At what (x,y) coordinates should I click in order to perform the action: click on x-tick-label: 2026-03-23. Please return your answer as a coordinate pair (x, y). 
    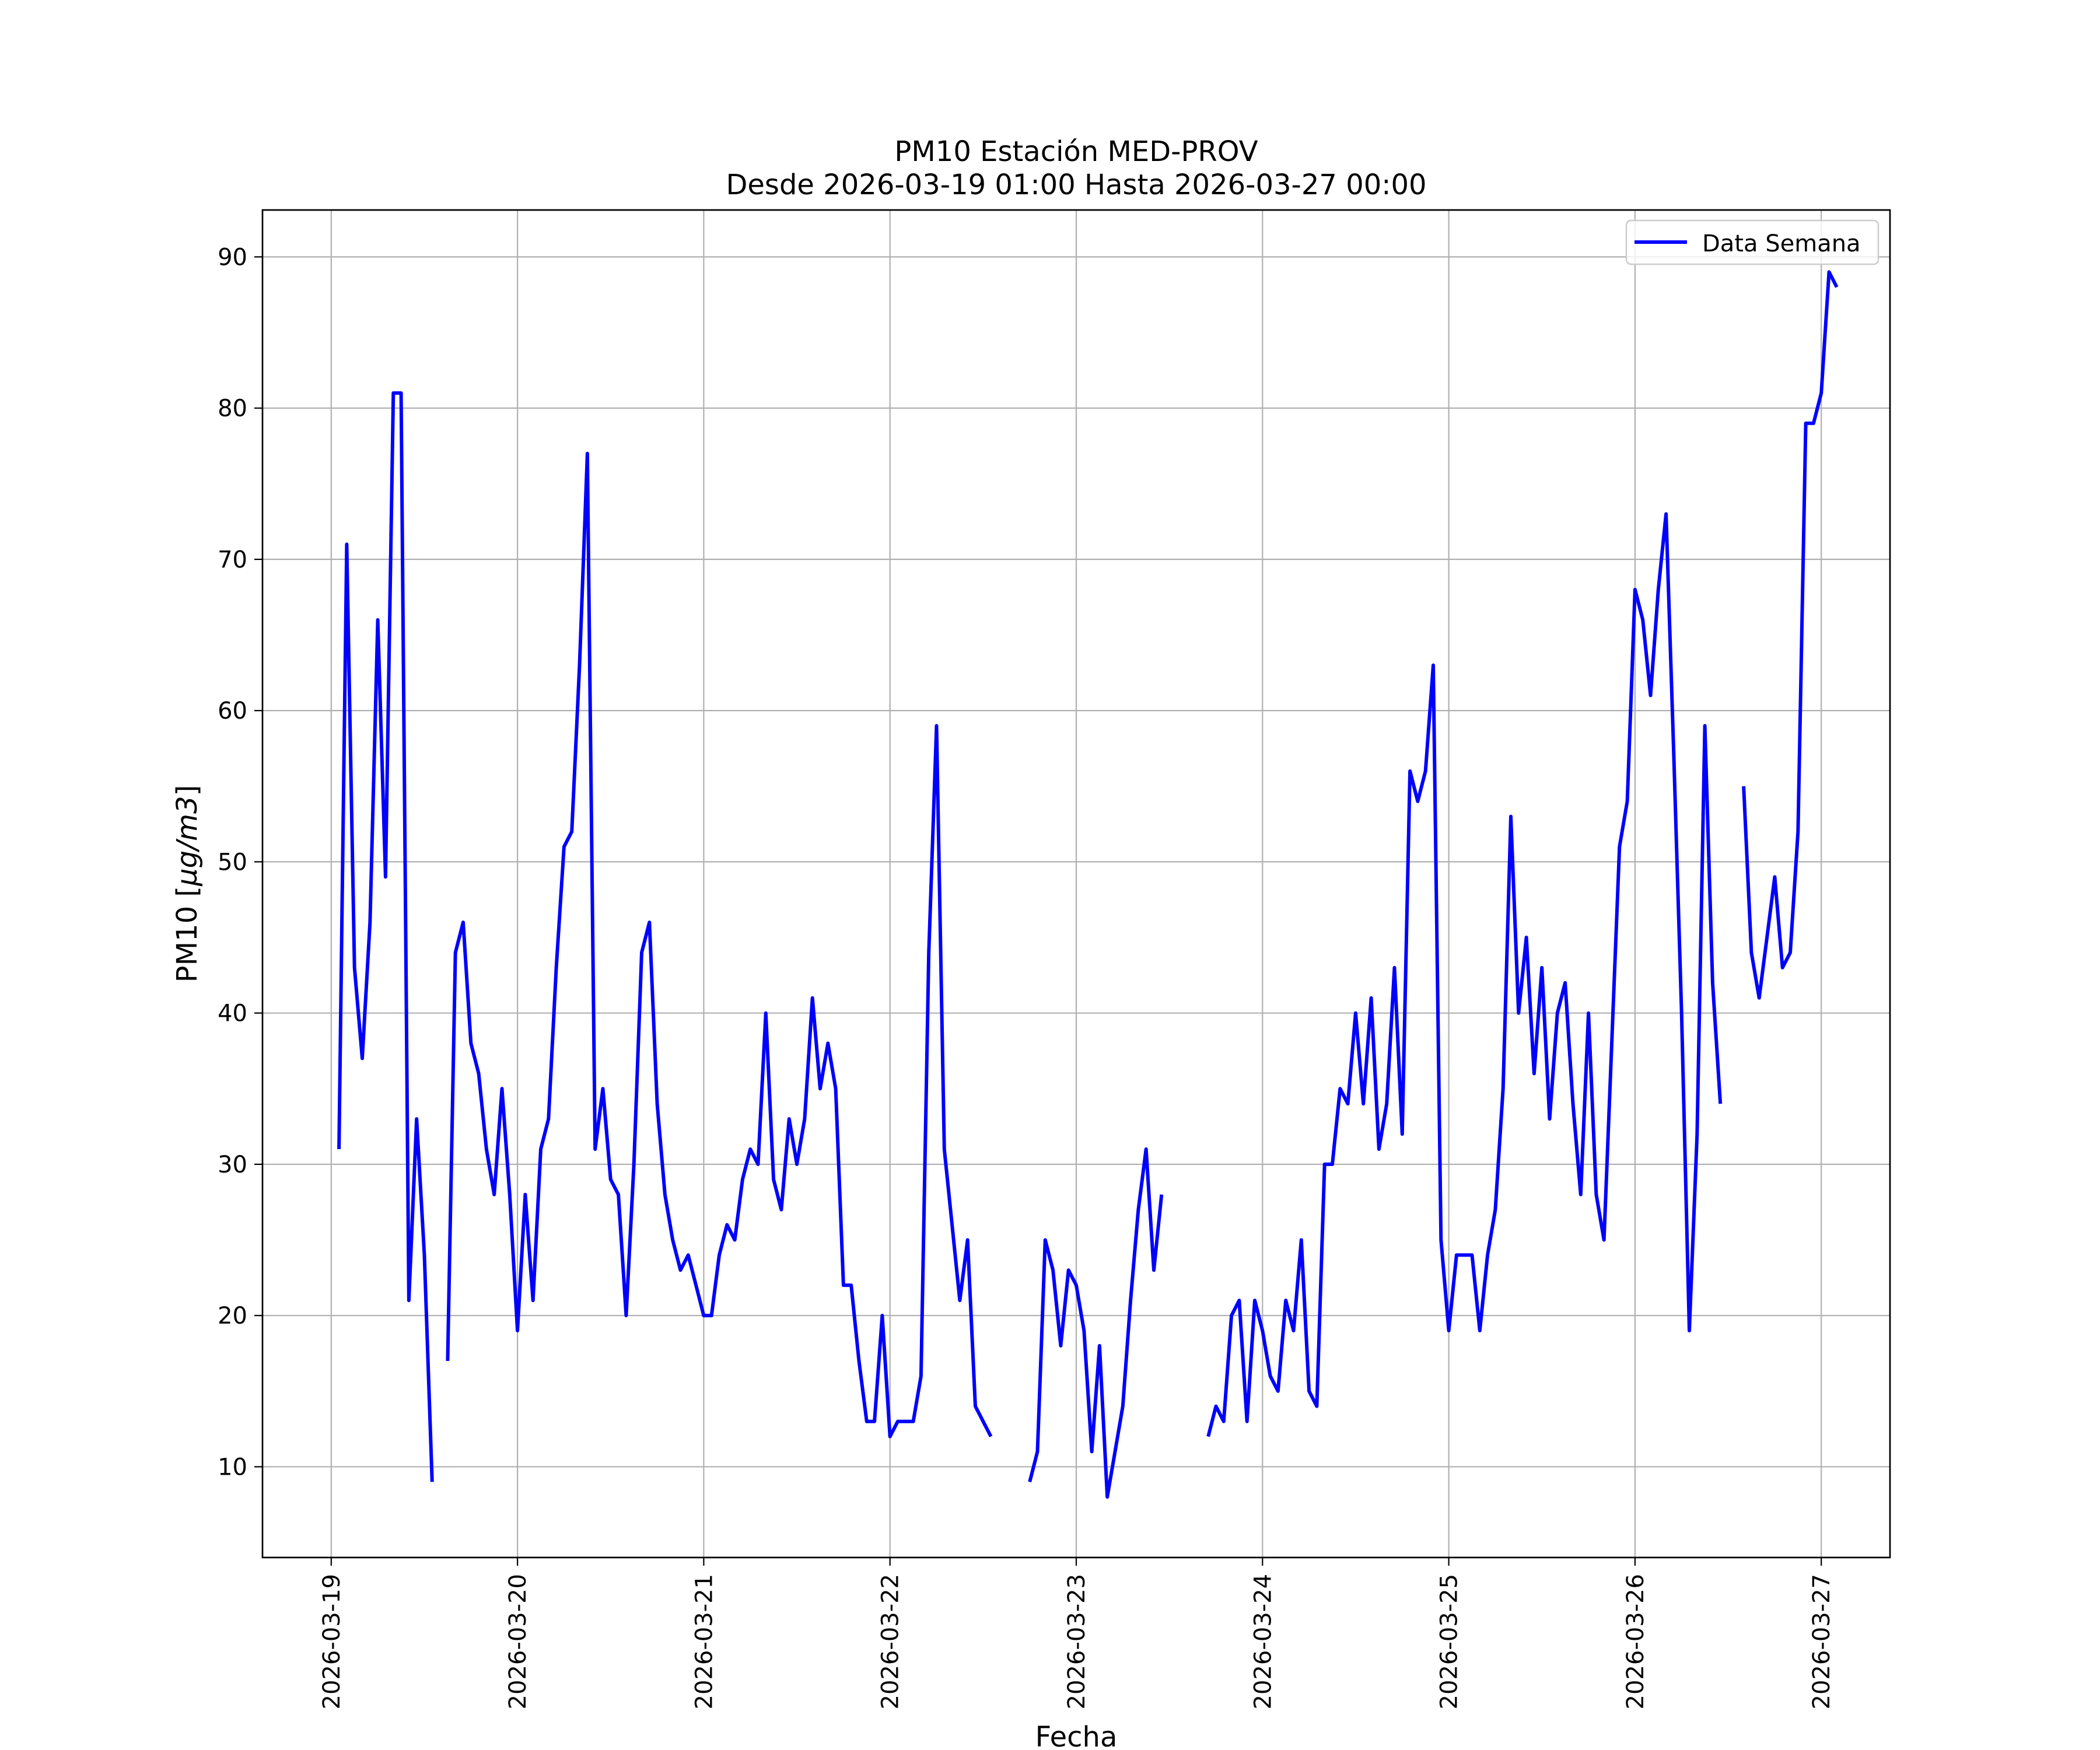
    Looking at the image, I should click on (1076, 1641).